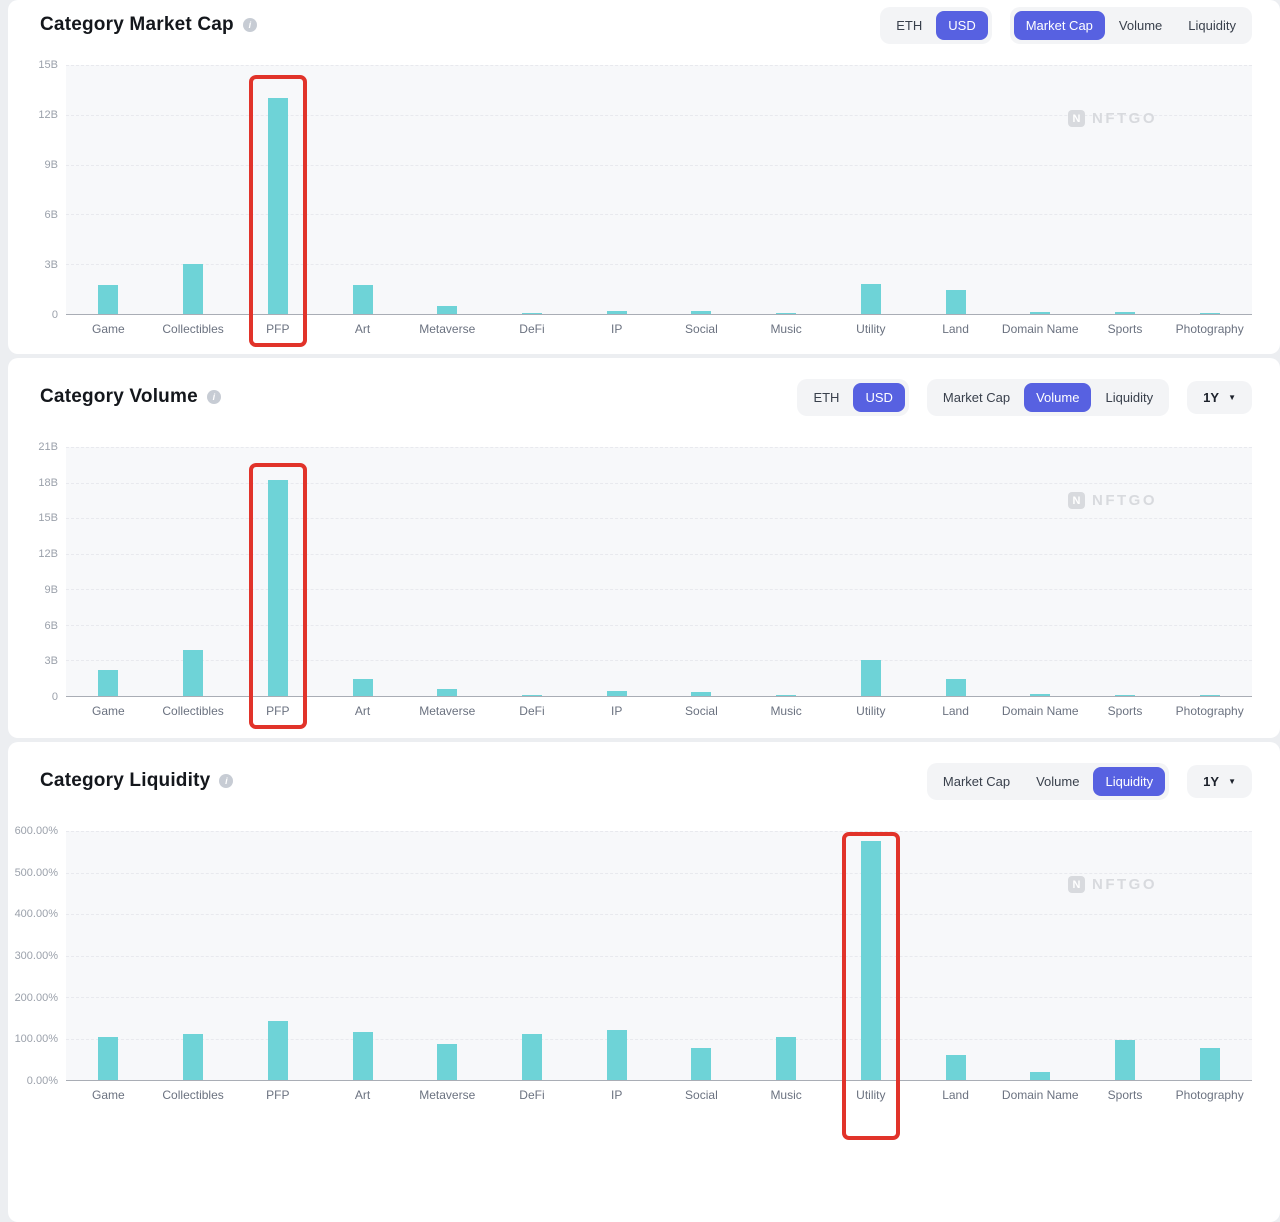 This screenshot has width=1280, height=1222. What do you see at coordinates (41, 190) in the screenshot?
I see `y-axis: 0 3B 6B 9B 12B 15B` at bounding box center [41, 190].